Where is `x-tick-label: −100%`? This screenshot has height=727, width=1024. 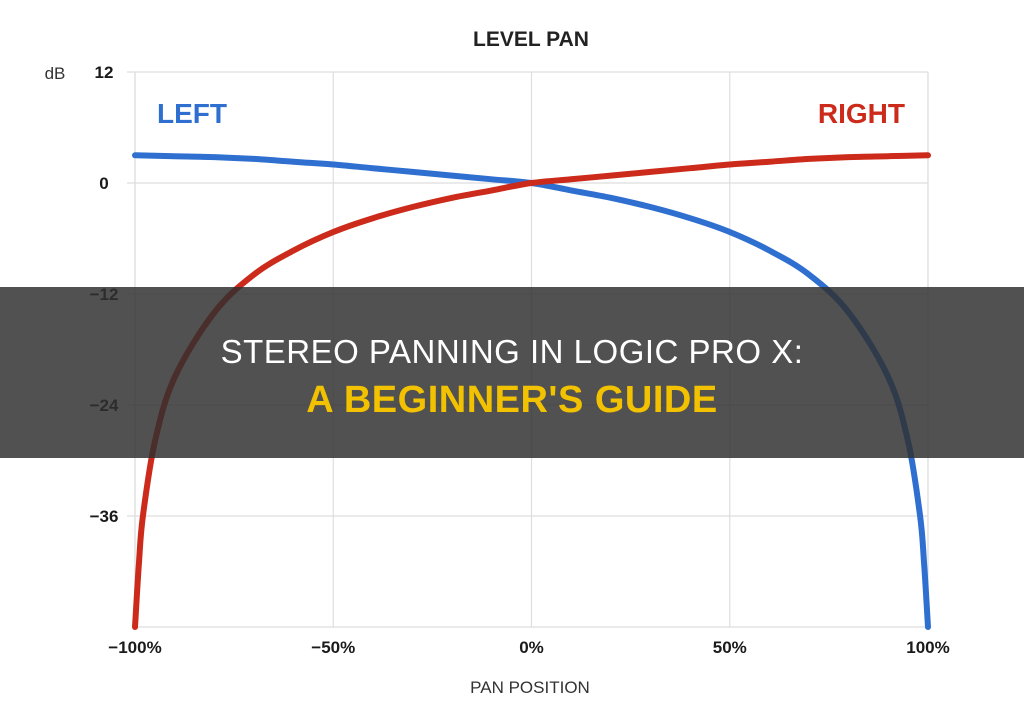
x-tick-label: −100% is located at coordinates (134, 647).